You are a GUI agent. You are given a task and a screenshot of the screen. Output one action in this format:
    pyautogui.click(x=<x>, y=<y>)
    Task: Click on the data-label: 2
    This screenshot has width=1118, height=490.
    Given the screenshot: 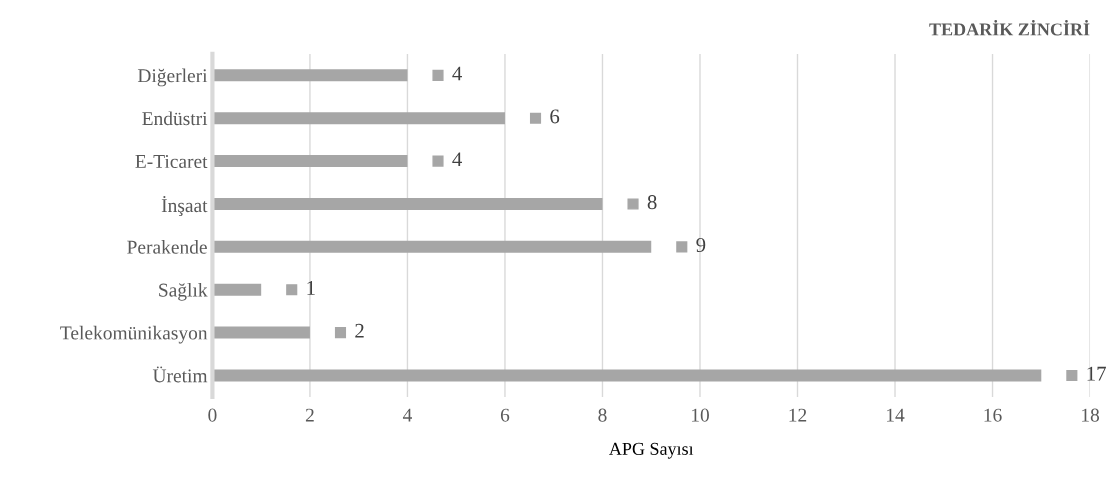 What is the action you would take?
    pyautogui.click(x=359, y=330)
    